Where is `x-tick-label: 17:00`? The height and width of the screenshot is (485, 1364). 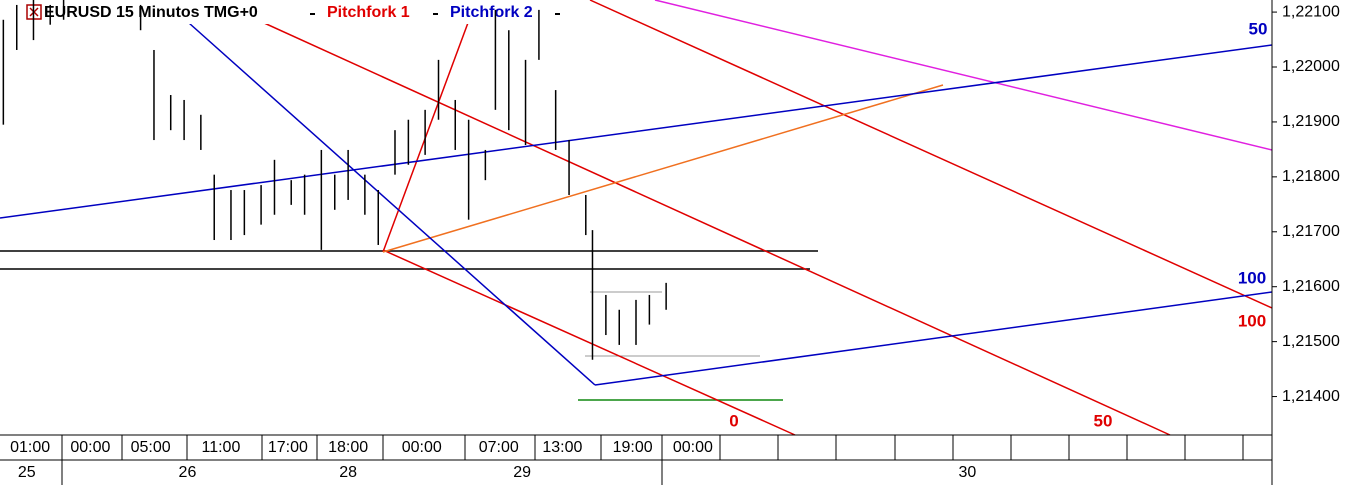 x-tick-label: 17:00 is located at coordinates (288, 447).